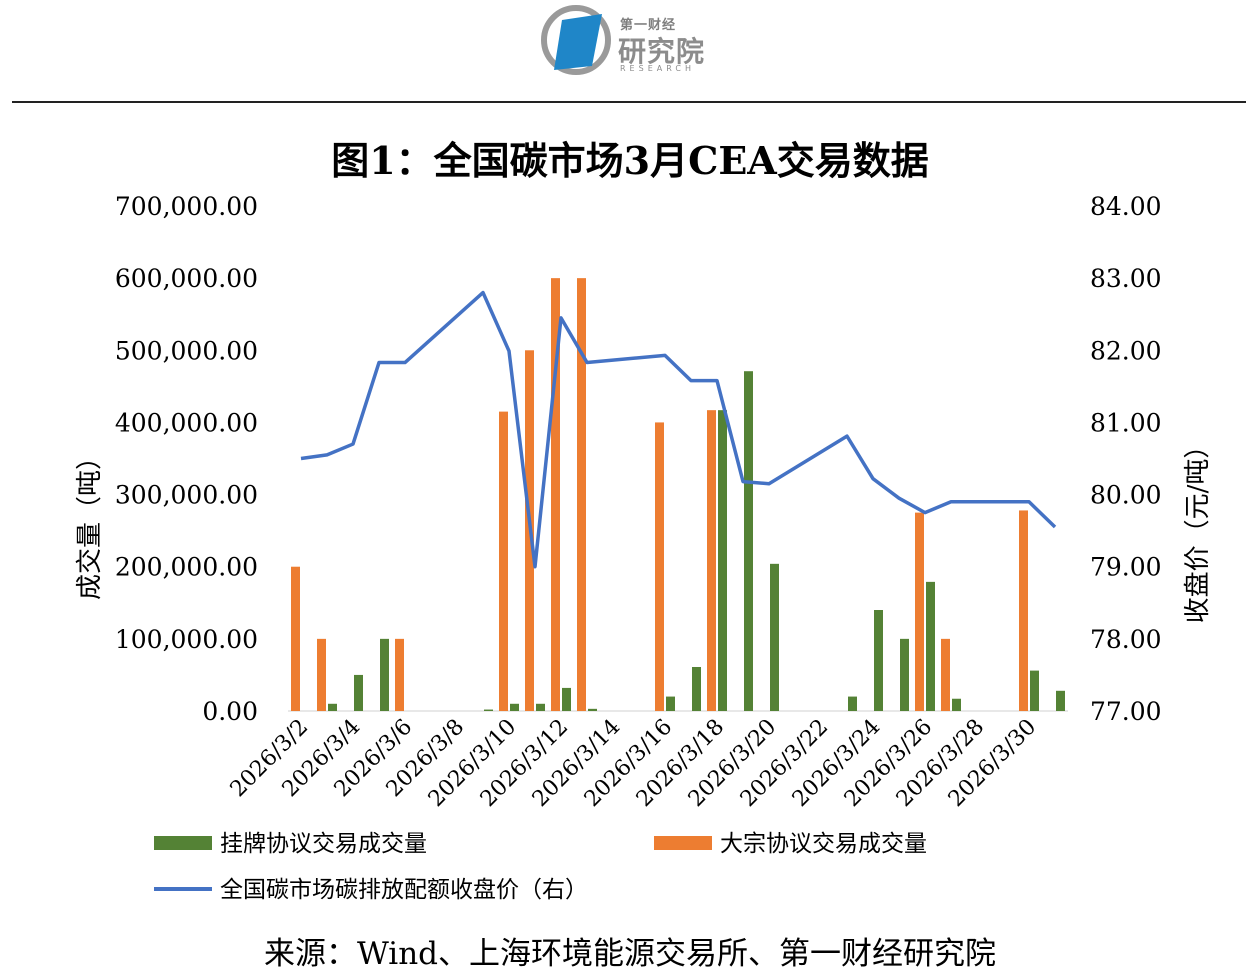  I want to click on legend-swatch-listed, so click(183, 843).